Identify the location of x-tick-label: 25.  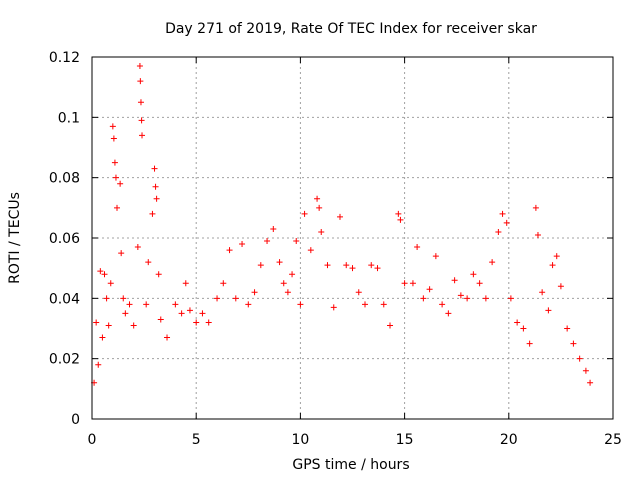
(613, 440).